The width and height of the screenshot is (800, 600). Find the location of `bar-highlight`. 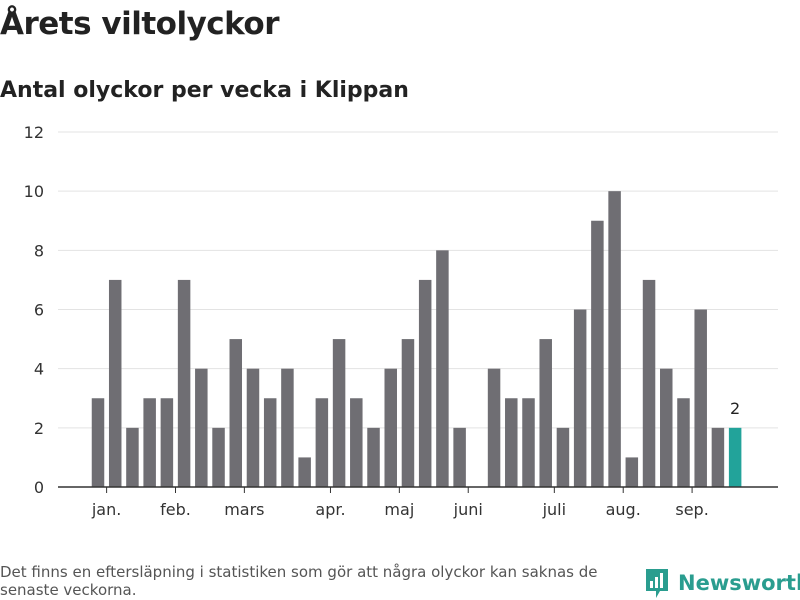

bar-highlight is located at coordinates (735, 457).